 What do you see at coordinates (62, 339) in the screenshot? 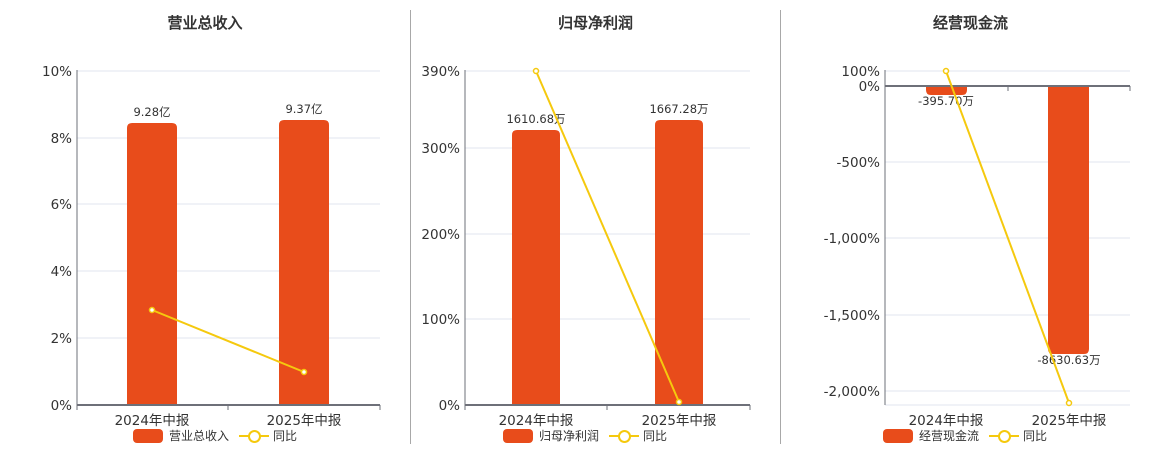
I see `svg-text: 2%` at bounding box center [62, 339].